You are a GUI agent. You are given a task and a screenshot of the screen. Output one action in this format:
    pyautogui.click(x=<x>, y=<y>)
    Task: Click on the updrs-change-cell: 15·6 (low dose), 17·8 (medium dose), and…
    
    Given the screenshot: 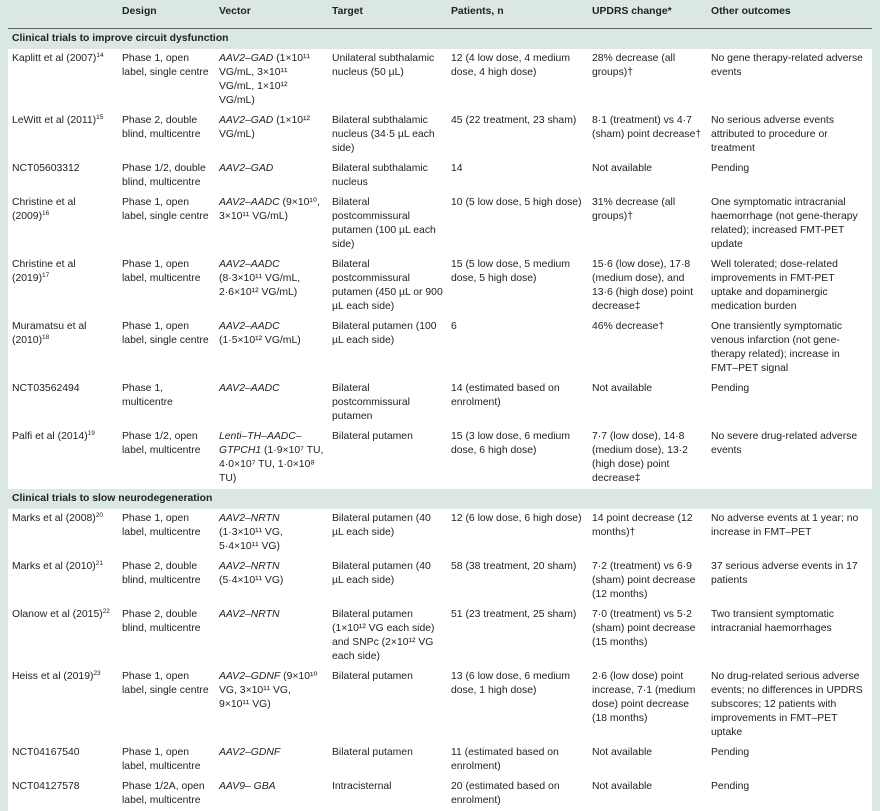 What is the action you would take?
    pyautogui.click(x=647, y=286)
    